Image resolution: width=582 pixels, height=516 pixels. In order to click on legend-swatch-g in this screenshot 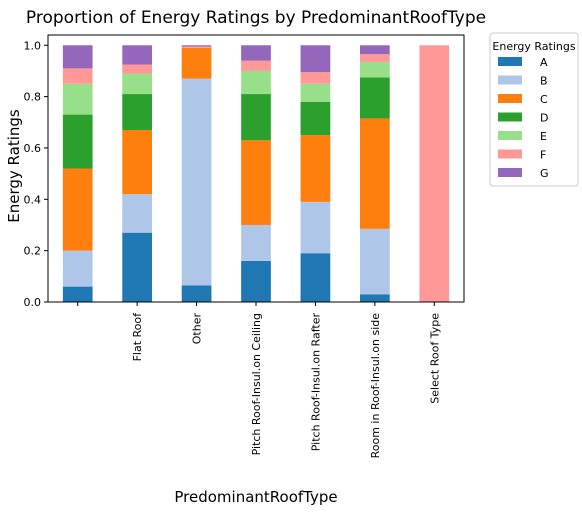, I will do `click(510, 172)`.